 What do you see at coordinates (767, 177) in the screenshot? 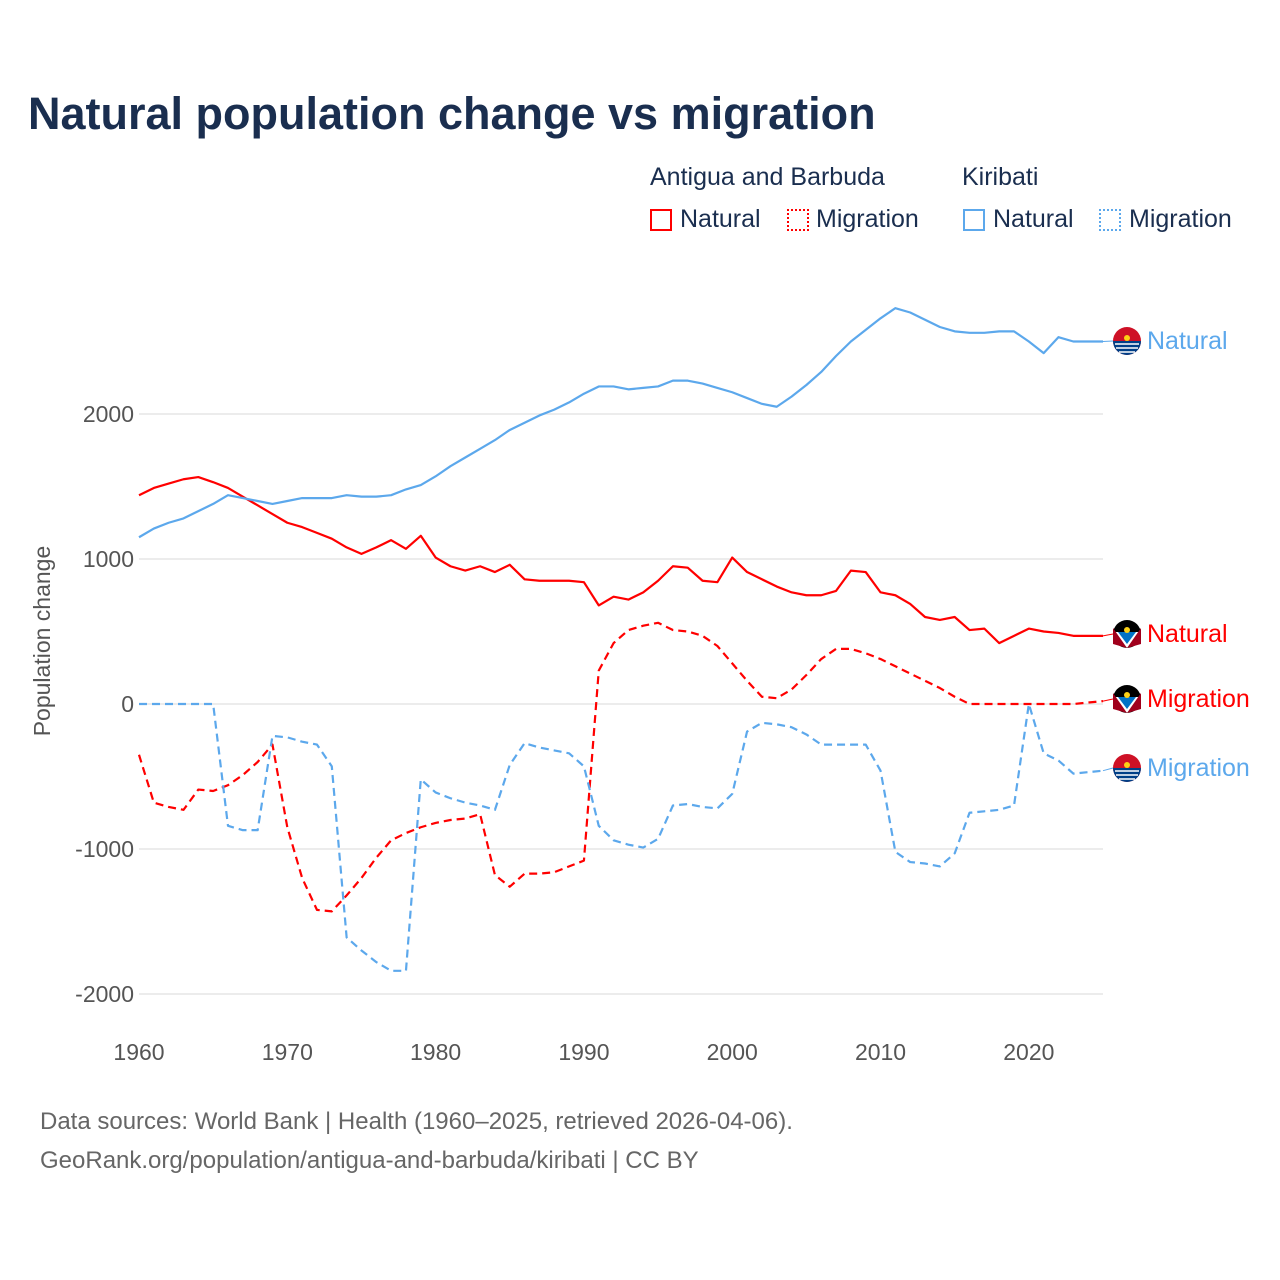
I see `legend-group-antigua: Antigua and Barbuda` at bounding box center [767, 177].